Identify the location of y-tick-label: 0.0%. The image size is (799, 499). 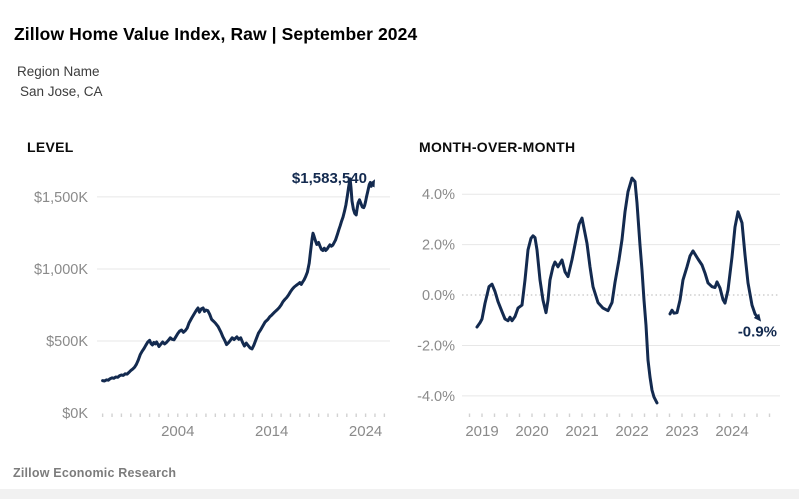
(438, 296).